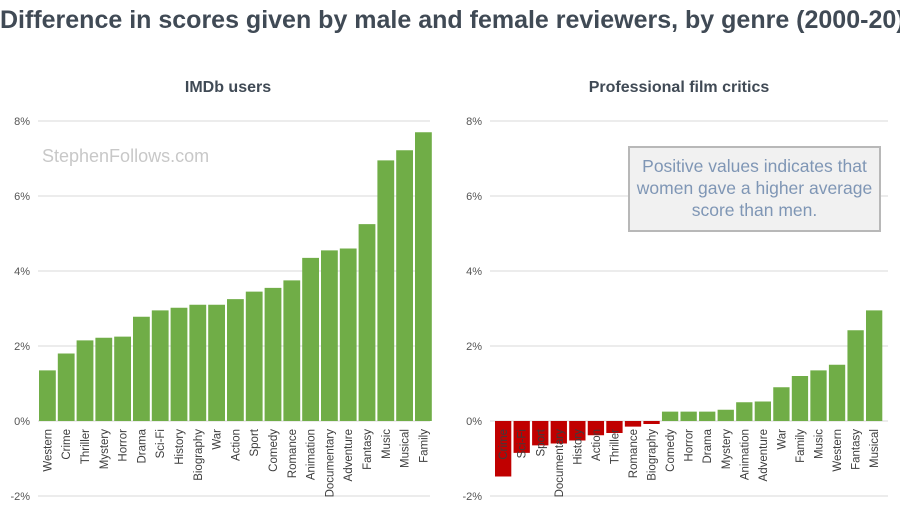 Image resolution: width=900 pixels, height=526 pixels. Describe the element at coordinates (541, 442) in the screenshot. I see `critics-category-label: Sport` at that location.